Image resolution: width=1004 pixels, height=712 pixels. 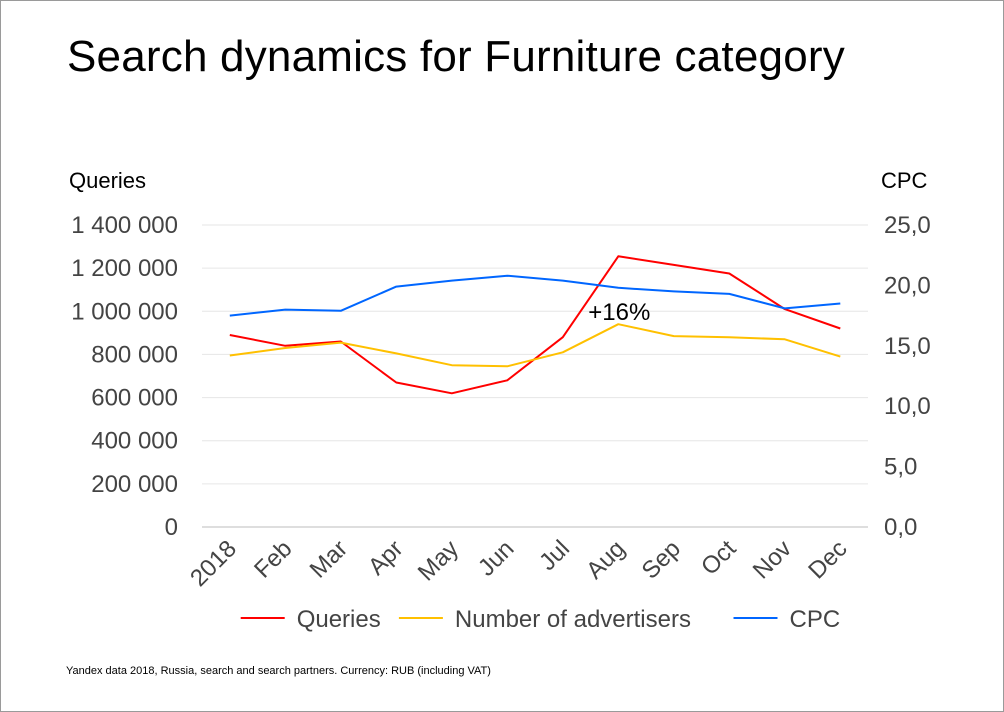 What do you see at coordinates (134, 441) in the screenshot?
I see `left-tick-label: 400 000` at bounding box center [134, 441].